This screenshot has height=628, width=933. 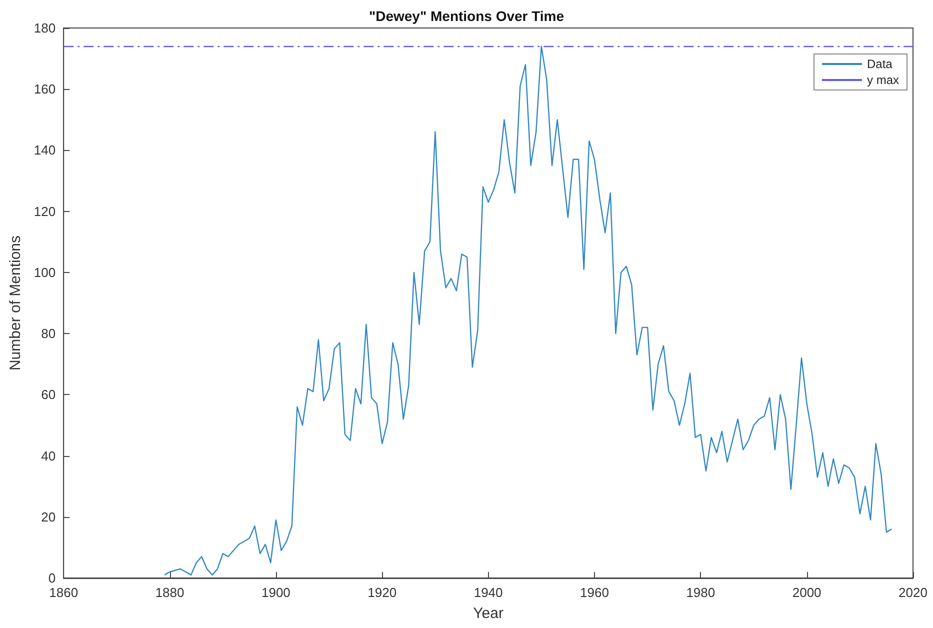 What do you see at coordinates (52, 578) in the screenshot?
I see `y-tick-label: 0` at bounding box center [52, 578].